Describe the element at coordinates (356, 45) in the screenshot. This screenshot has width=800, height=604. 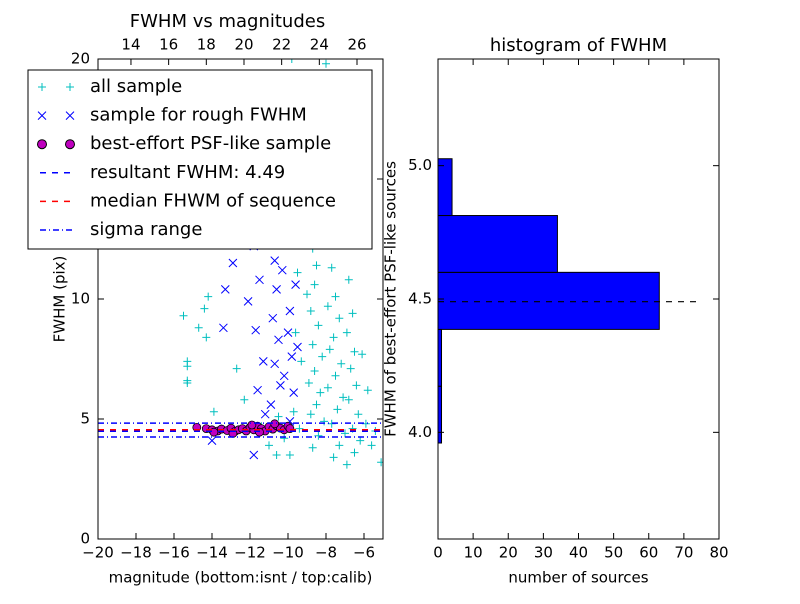
I see `top-tick-label: 26` at that location.